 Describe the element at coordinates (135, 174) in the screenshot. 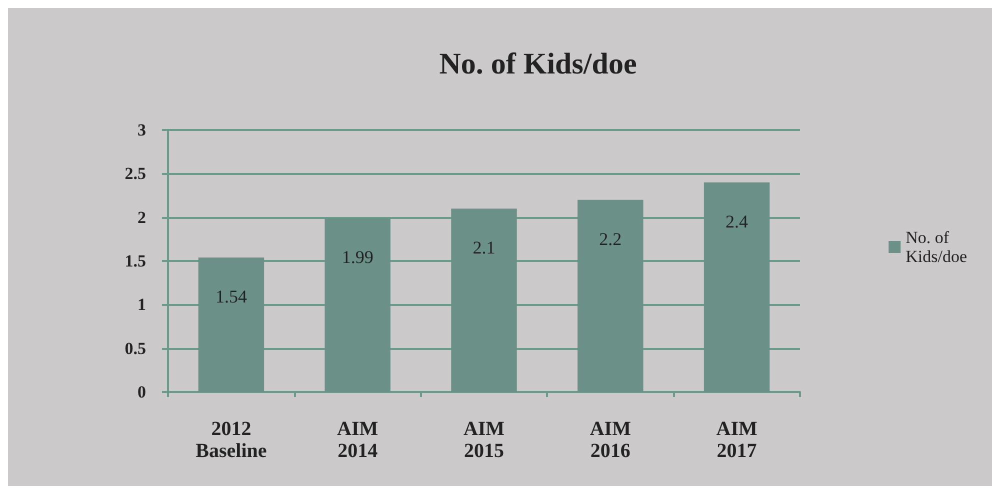

I see `y-tick-label: 2.5` at that location.